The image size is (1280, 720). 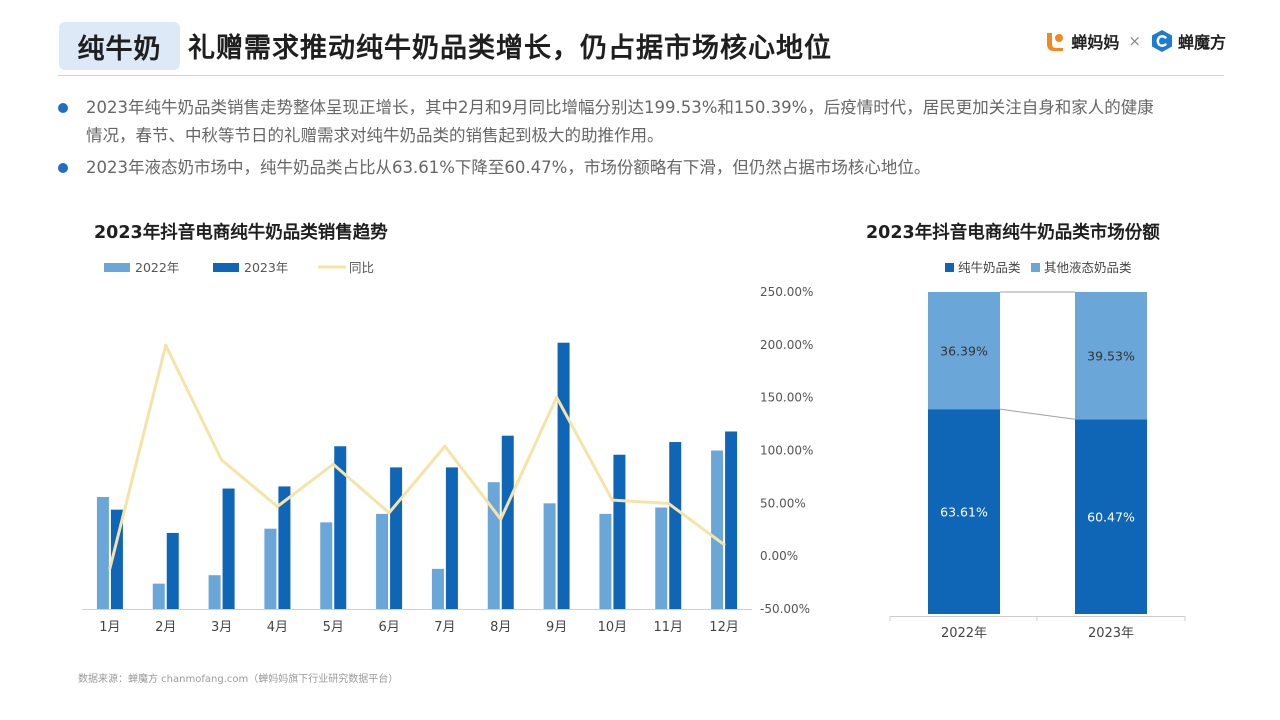 What do you see at coordinates (266, 267) in the screenshot?
I see `legend-label: 2023年` at bounding box center [266, 267].